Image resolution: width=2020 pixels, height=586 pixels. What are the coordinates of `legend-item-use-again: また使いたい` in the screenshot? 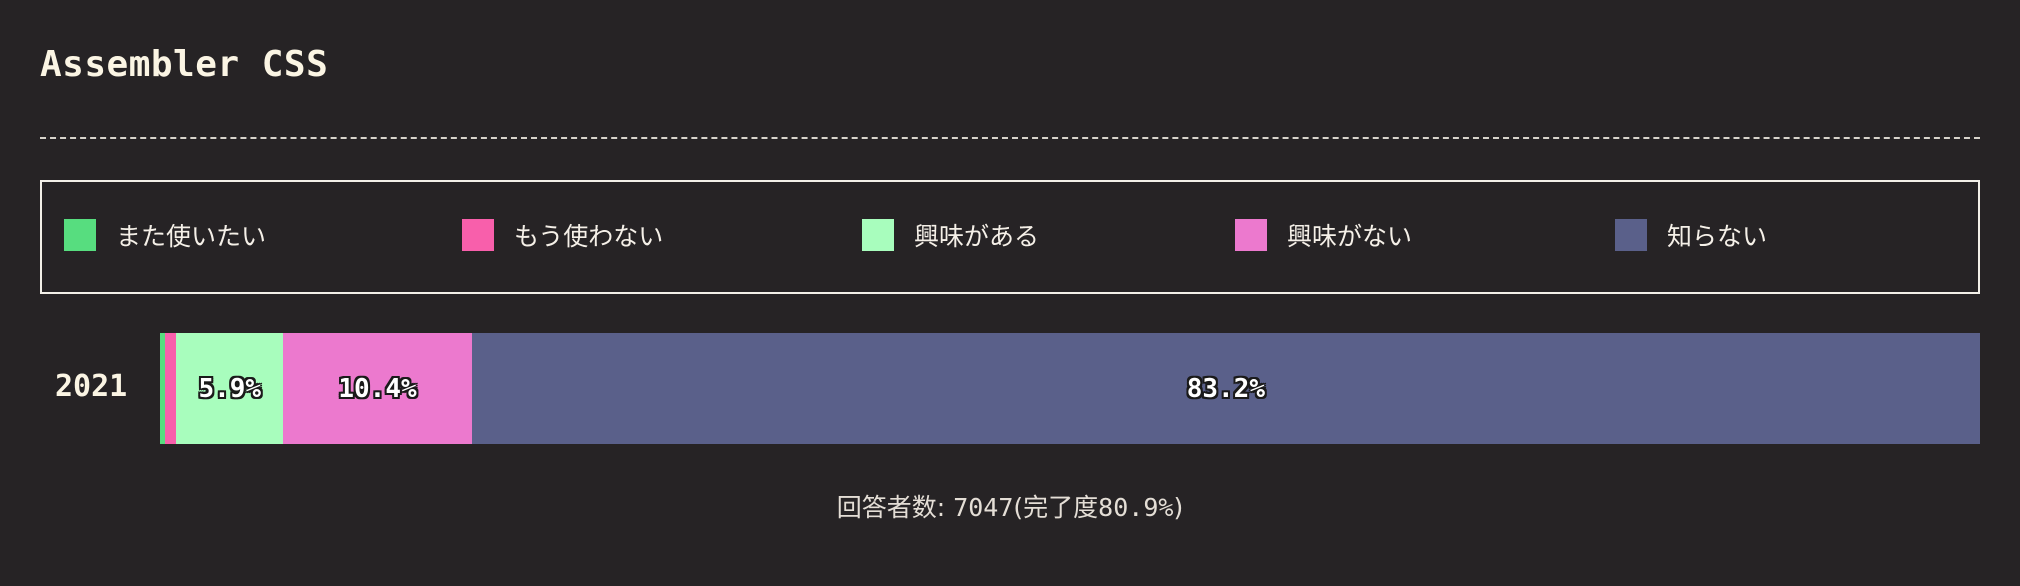 It's located at (165, 235).